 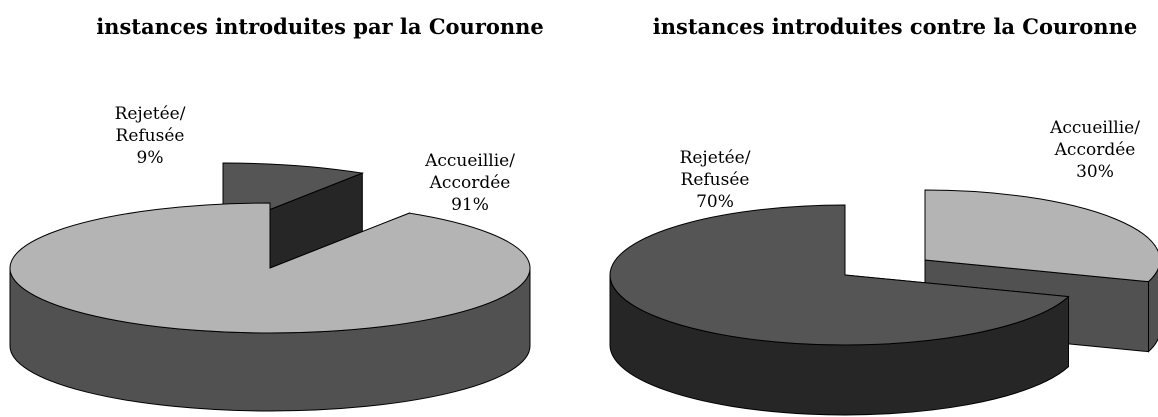 I want to click on slice-value-label: 30%, so click(x=1095, y=172).